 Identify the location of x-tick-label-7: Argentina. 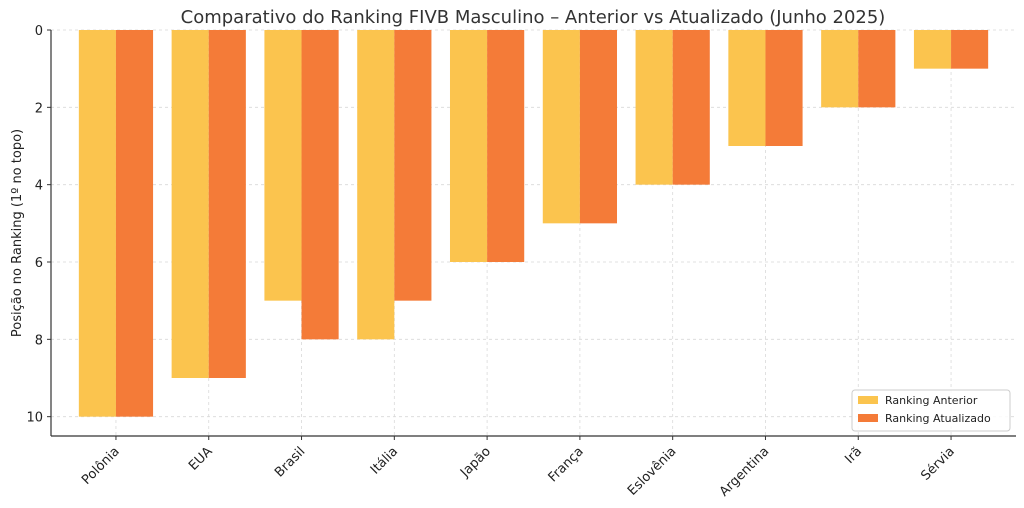
(744, 471).